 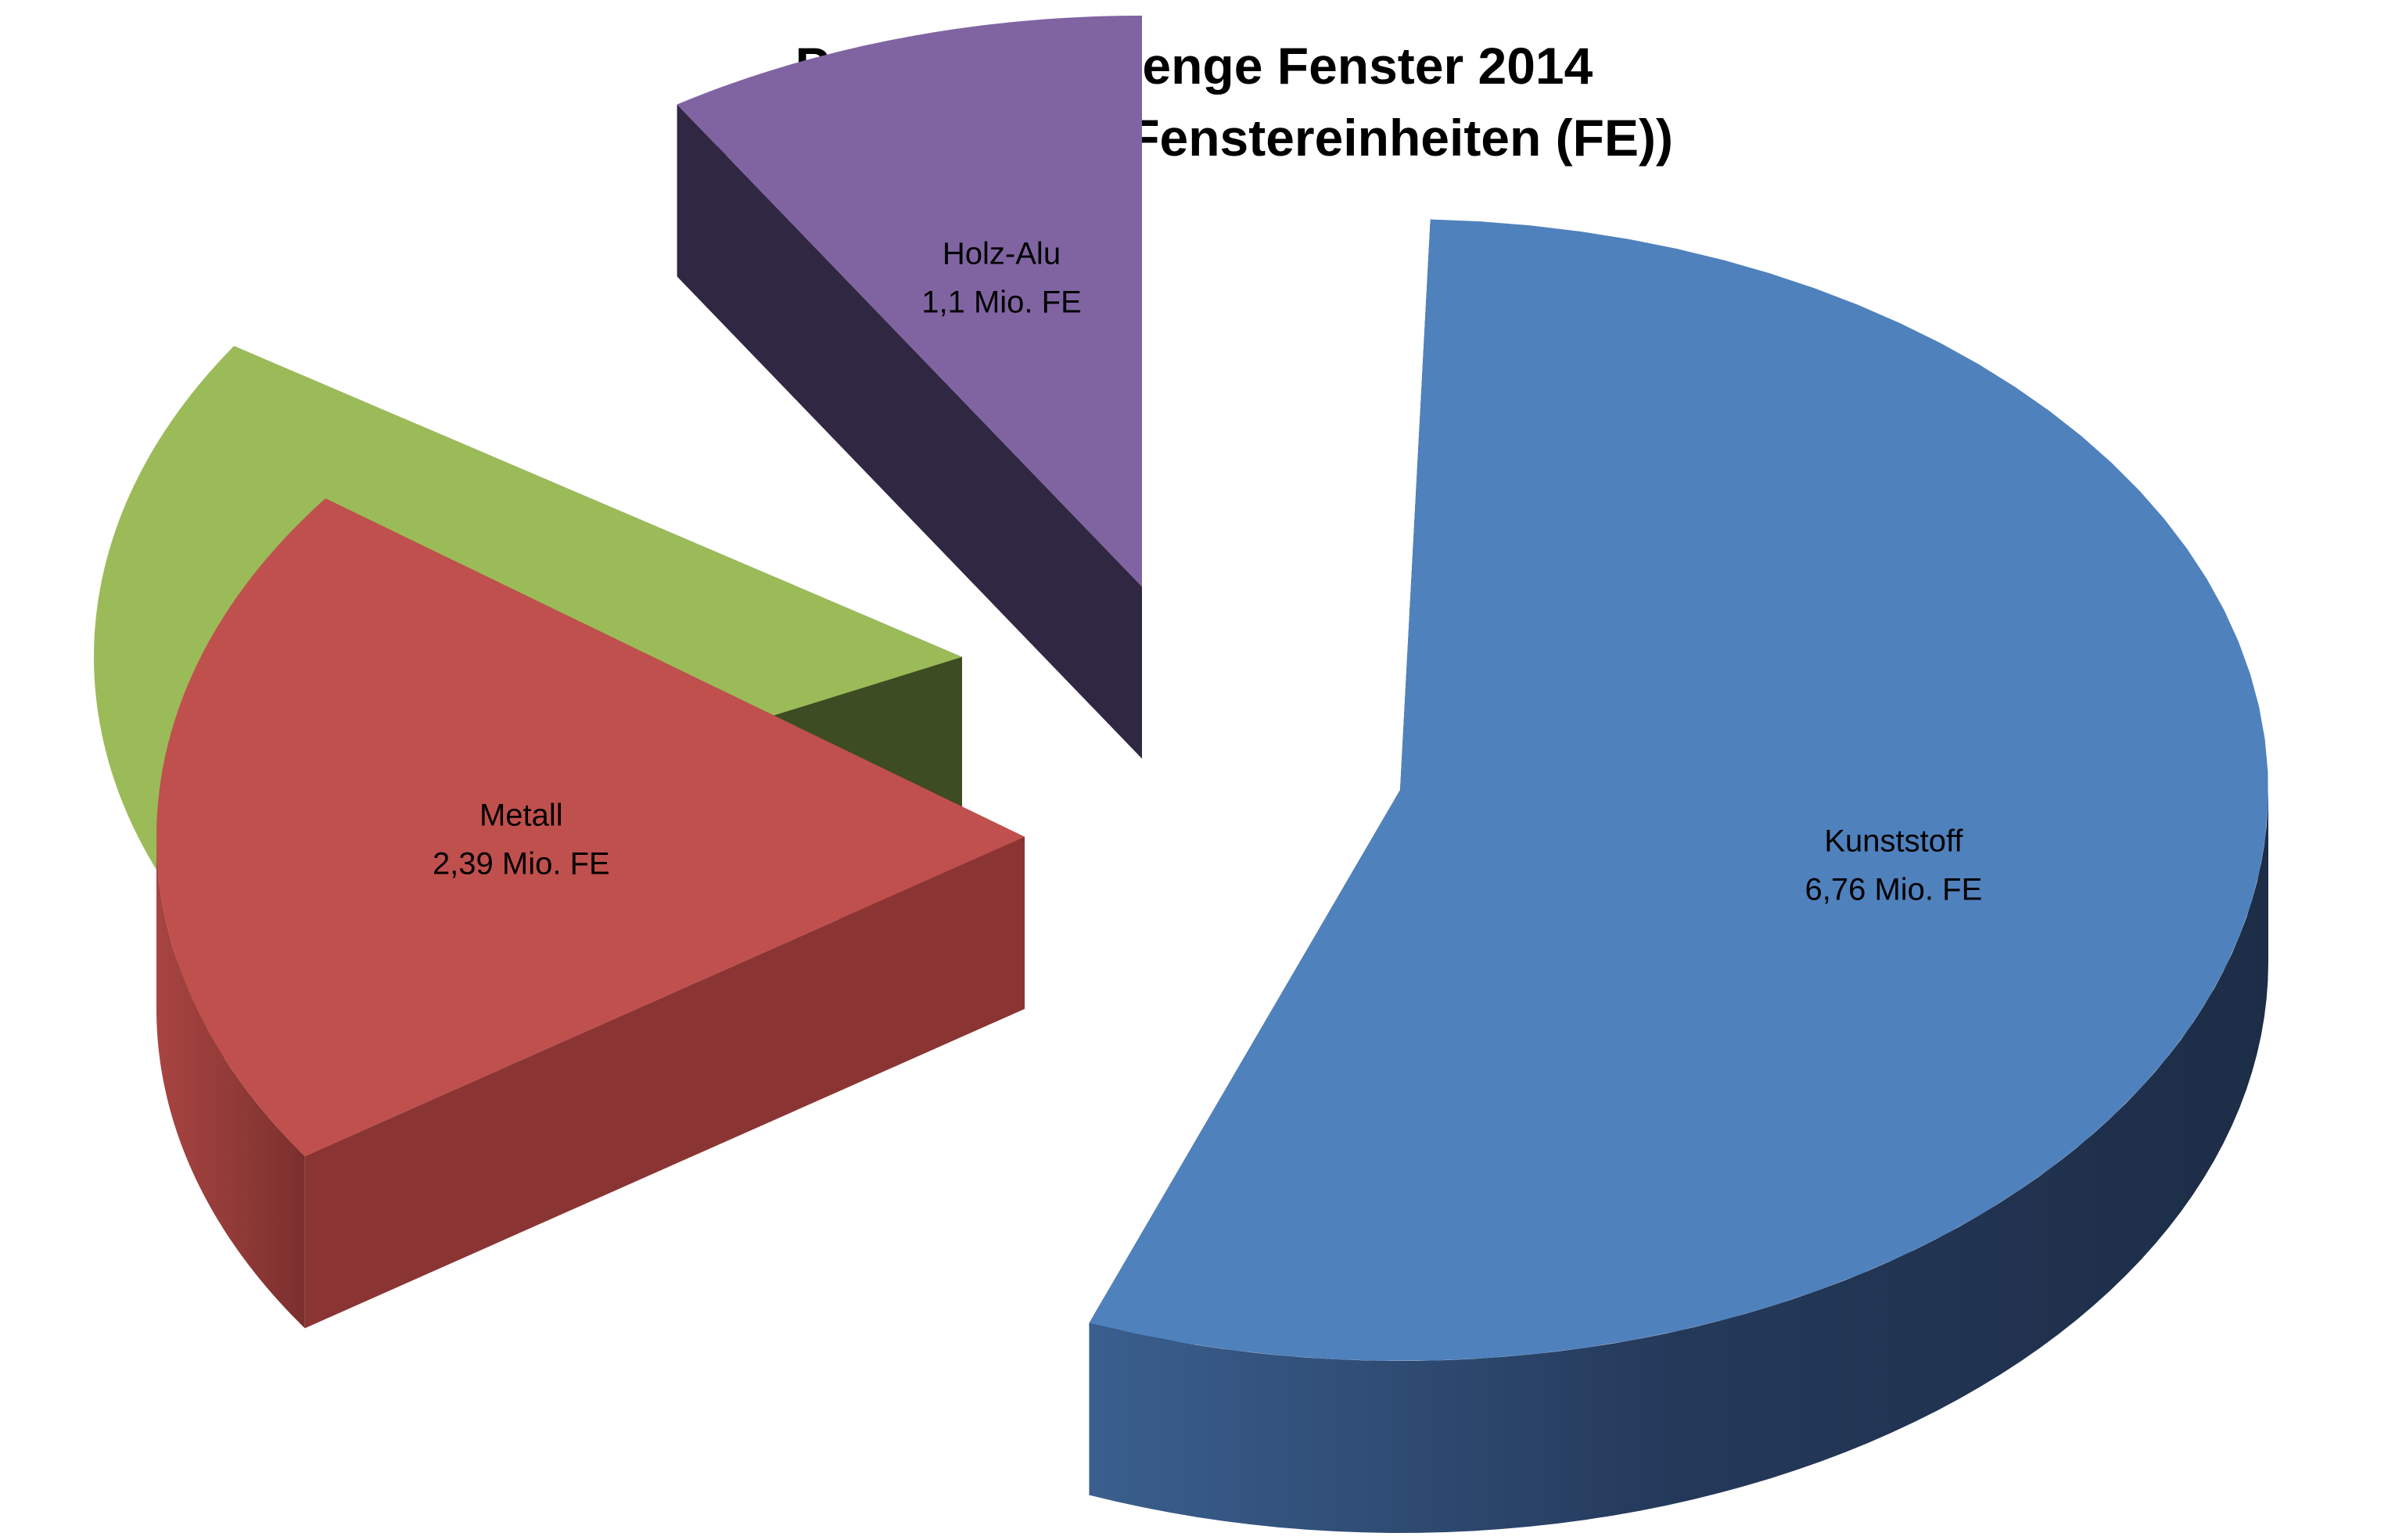 I want to click on slice-holz-alu: Holz-Alu 1,1 Mio. FE, so click(x=910, y=387).